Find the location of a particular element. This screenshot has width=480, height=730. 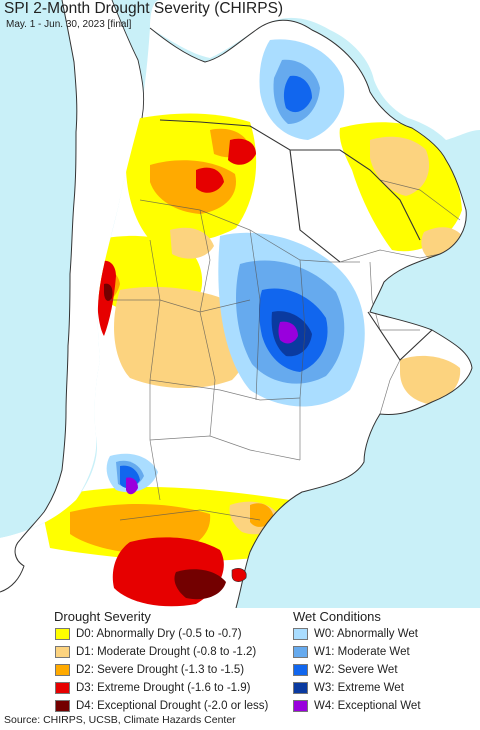

legend-label: W3: Extreme Wet is located at coordinates (359, 688).